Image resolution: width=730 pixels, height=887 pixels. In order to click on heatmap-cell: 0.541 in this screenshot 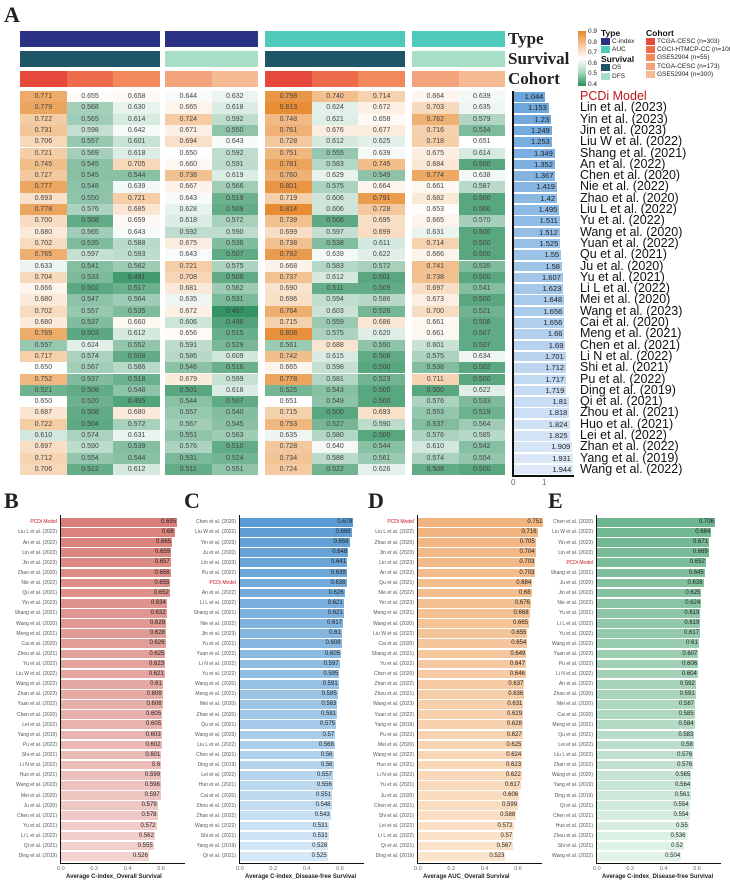, I will do `click(481, 289)`.